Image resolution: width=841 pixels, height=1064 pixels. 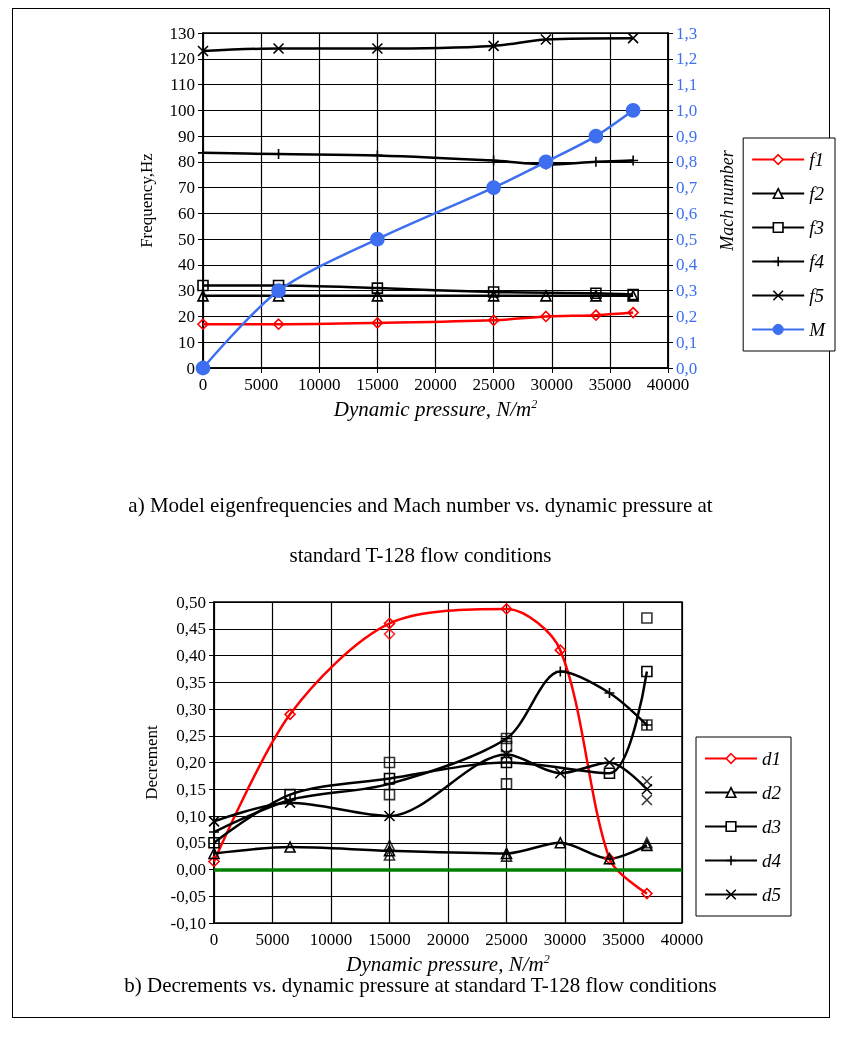 What do you see at coordinates (816, 295) in the screenshot?
I see `legend-label: f5` at bounding box center [816, 295].